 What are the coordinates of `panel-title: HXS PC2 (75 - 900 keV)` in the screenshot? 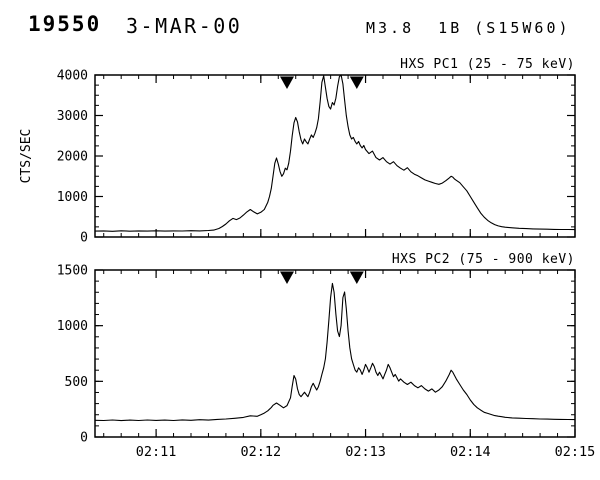 It's located at (483, 259).